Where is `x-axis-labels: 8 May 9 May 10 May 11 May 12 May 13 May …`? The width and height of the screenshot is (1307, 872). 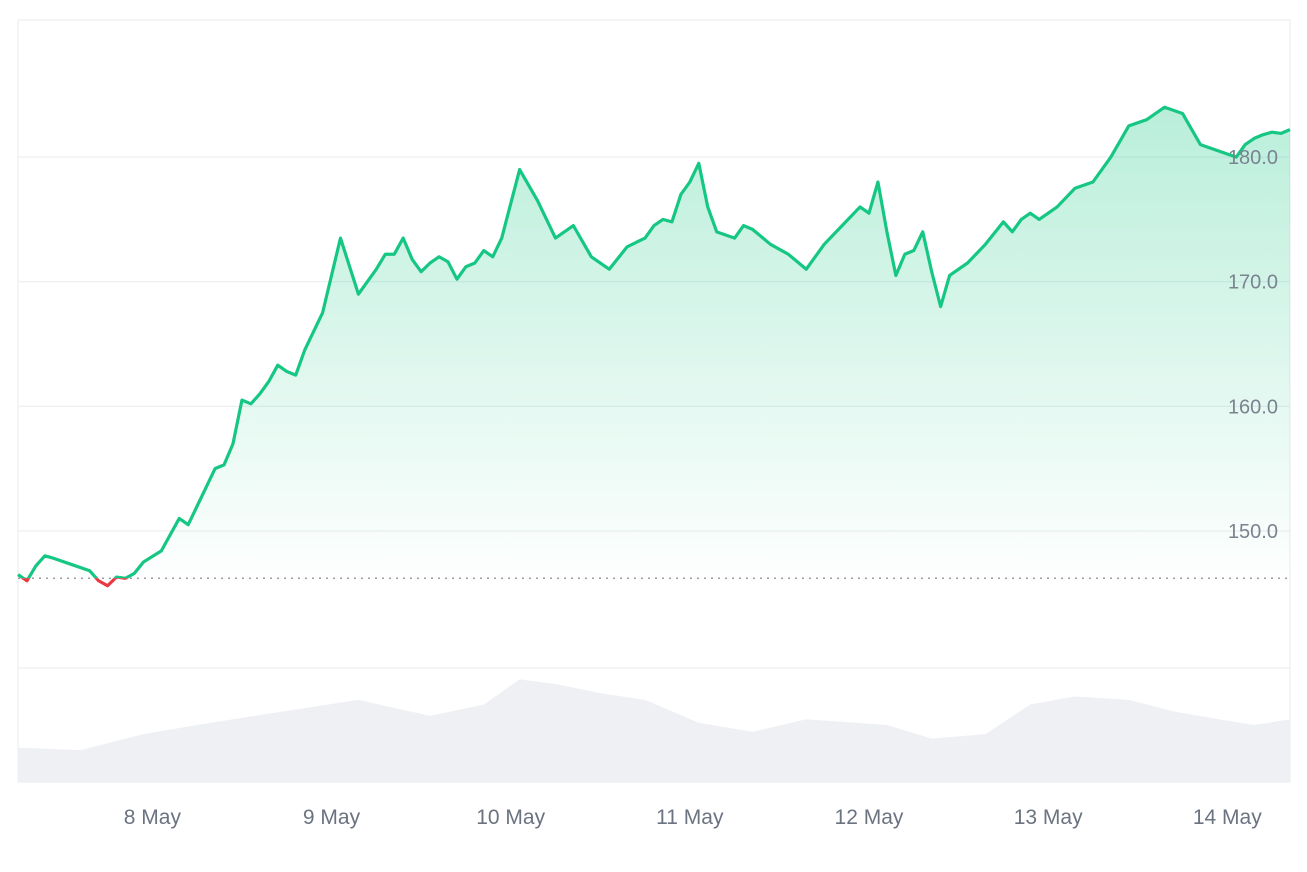
x-axis-labels: 8 May 9 May 10 May 11 May 12 May 13 May … is located at coordinates (693, 817).